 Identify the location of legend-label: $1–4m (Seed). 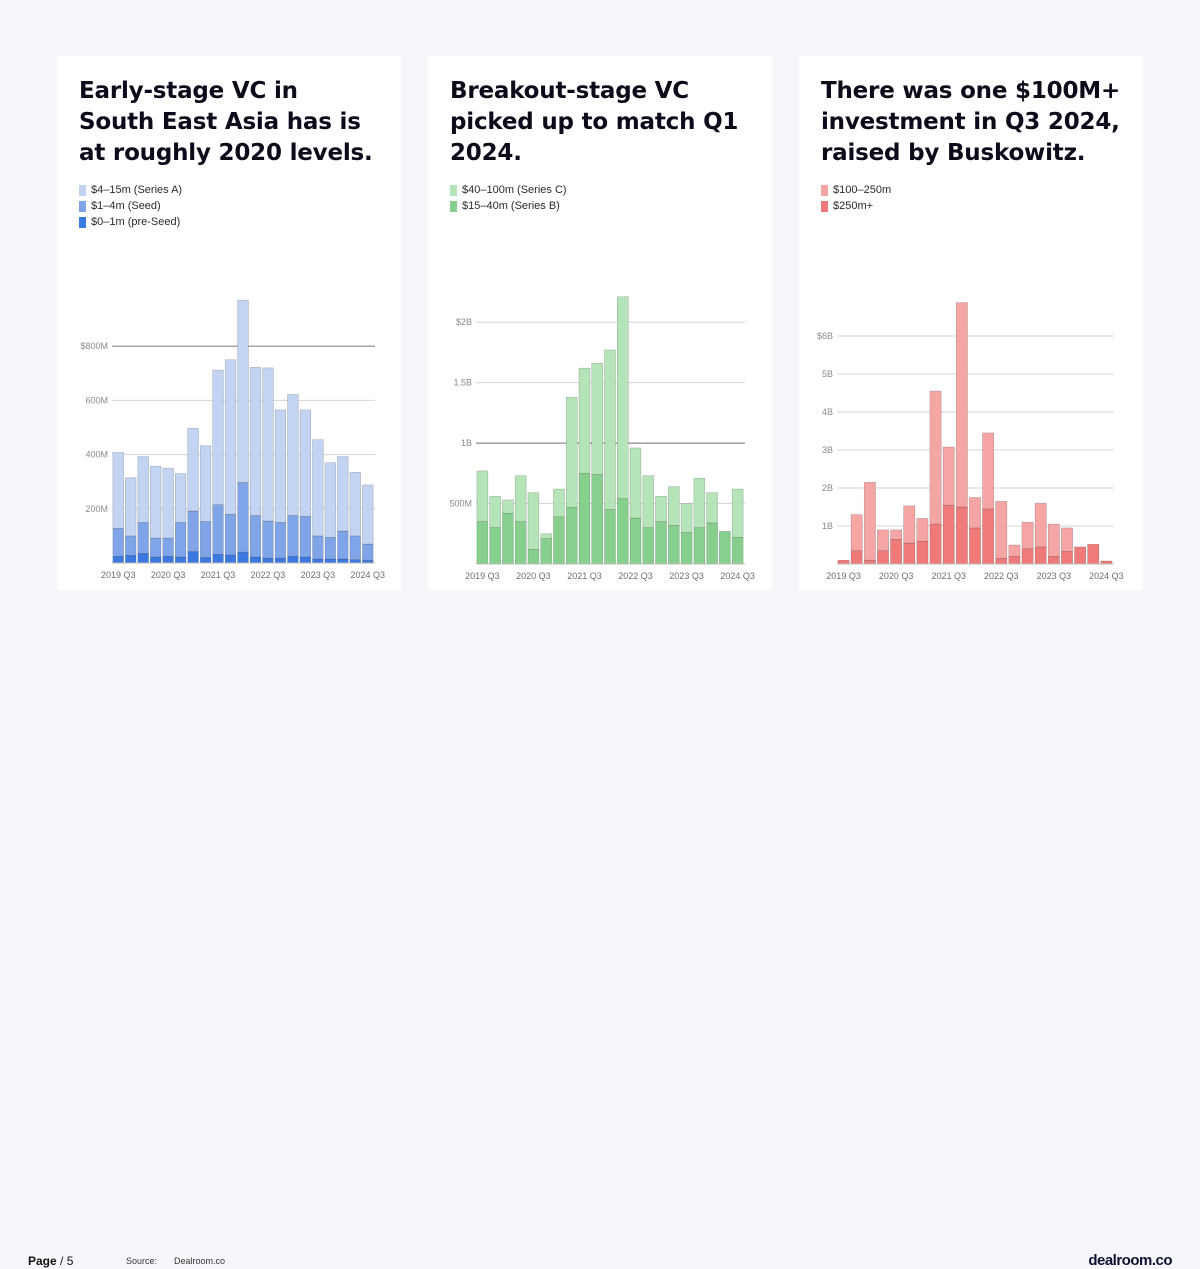
(126, 206).